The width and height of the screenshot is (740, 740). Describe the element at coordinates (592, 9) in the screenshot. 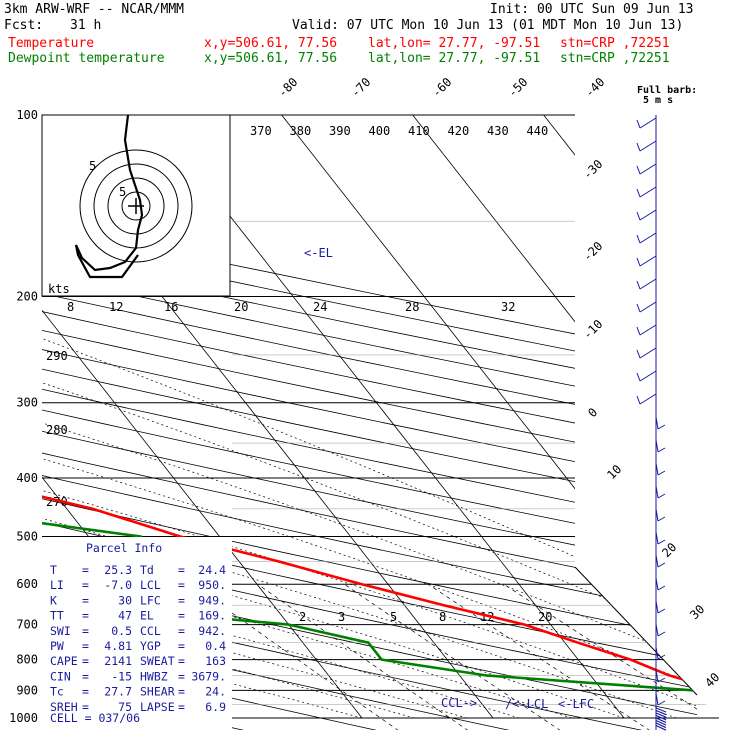

I see `init-time: Init: 00 UTC Sun 09 Jun 13` at that location.